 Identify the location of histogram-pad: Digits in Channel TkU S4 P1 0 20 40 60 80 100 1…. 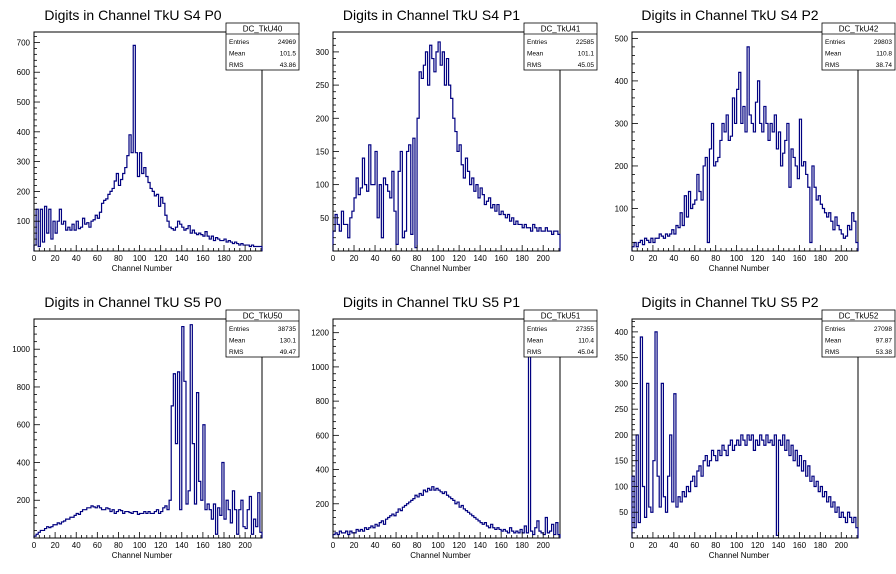
(457, 140).